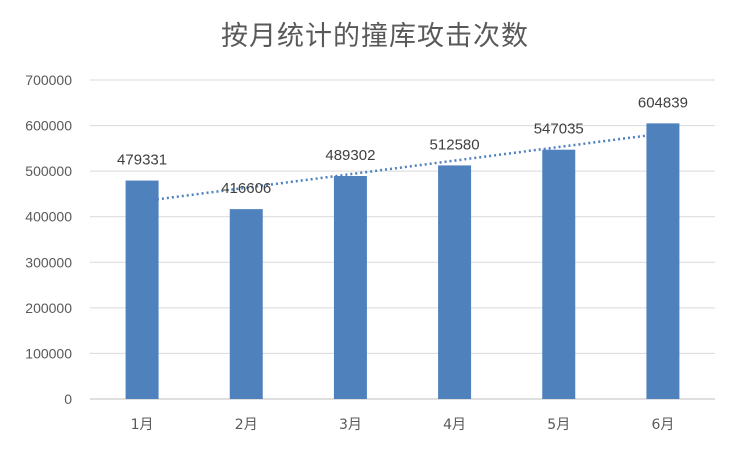 This screenshot has width=750, height=449. I want to click on x-category-label: 5月, so click(558, 425).